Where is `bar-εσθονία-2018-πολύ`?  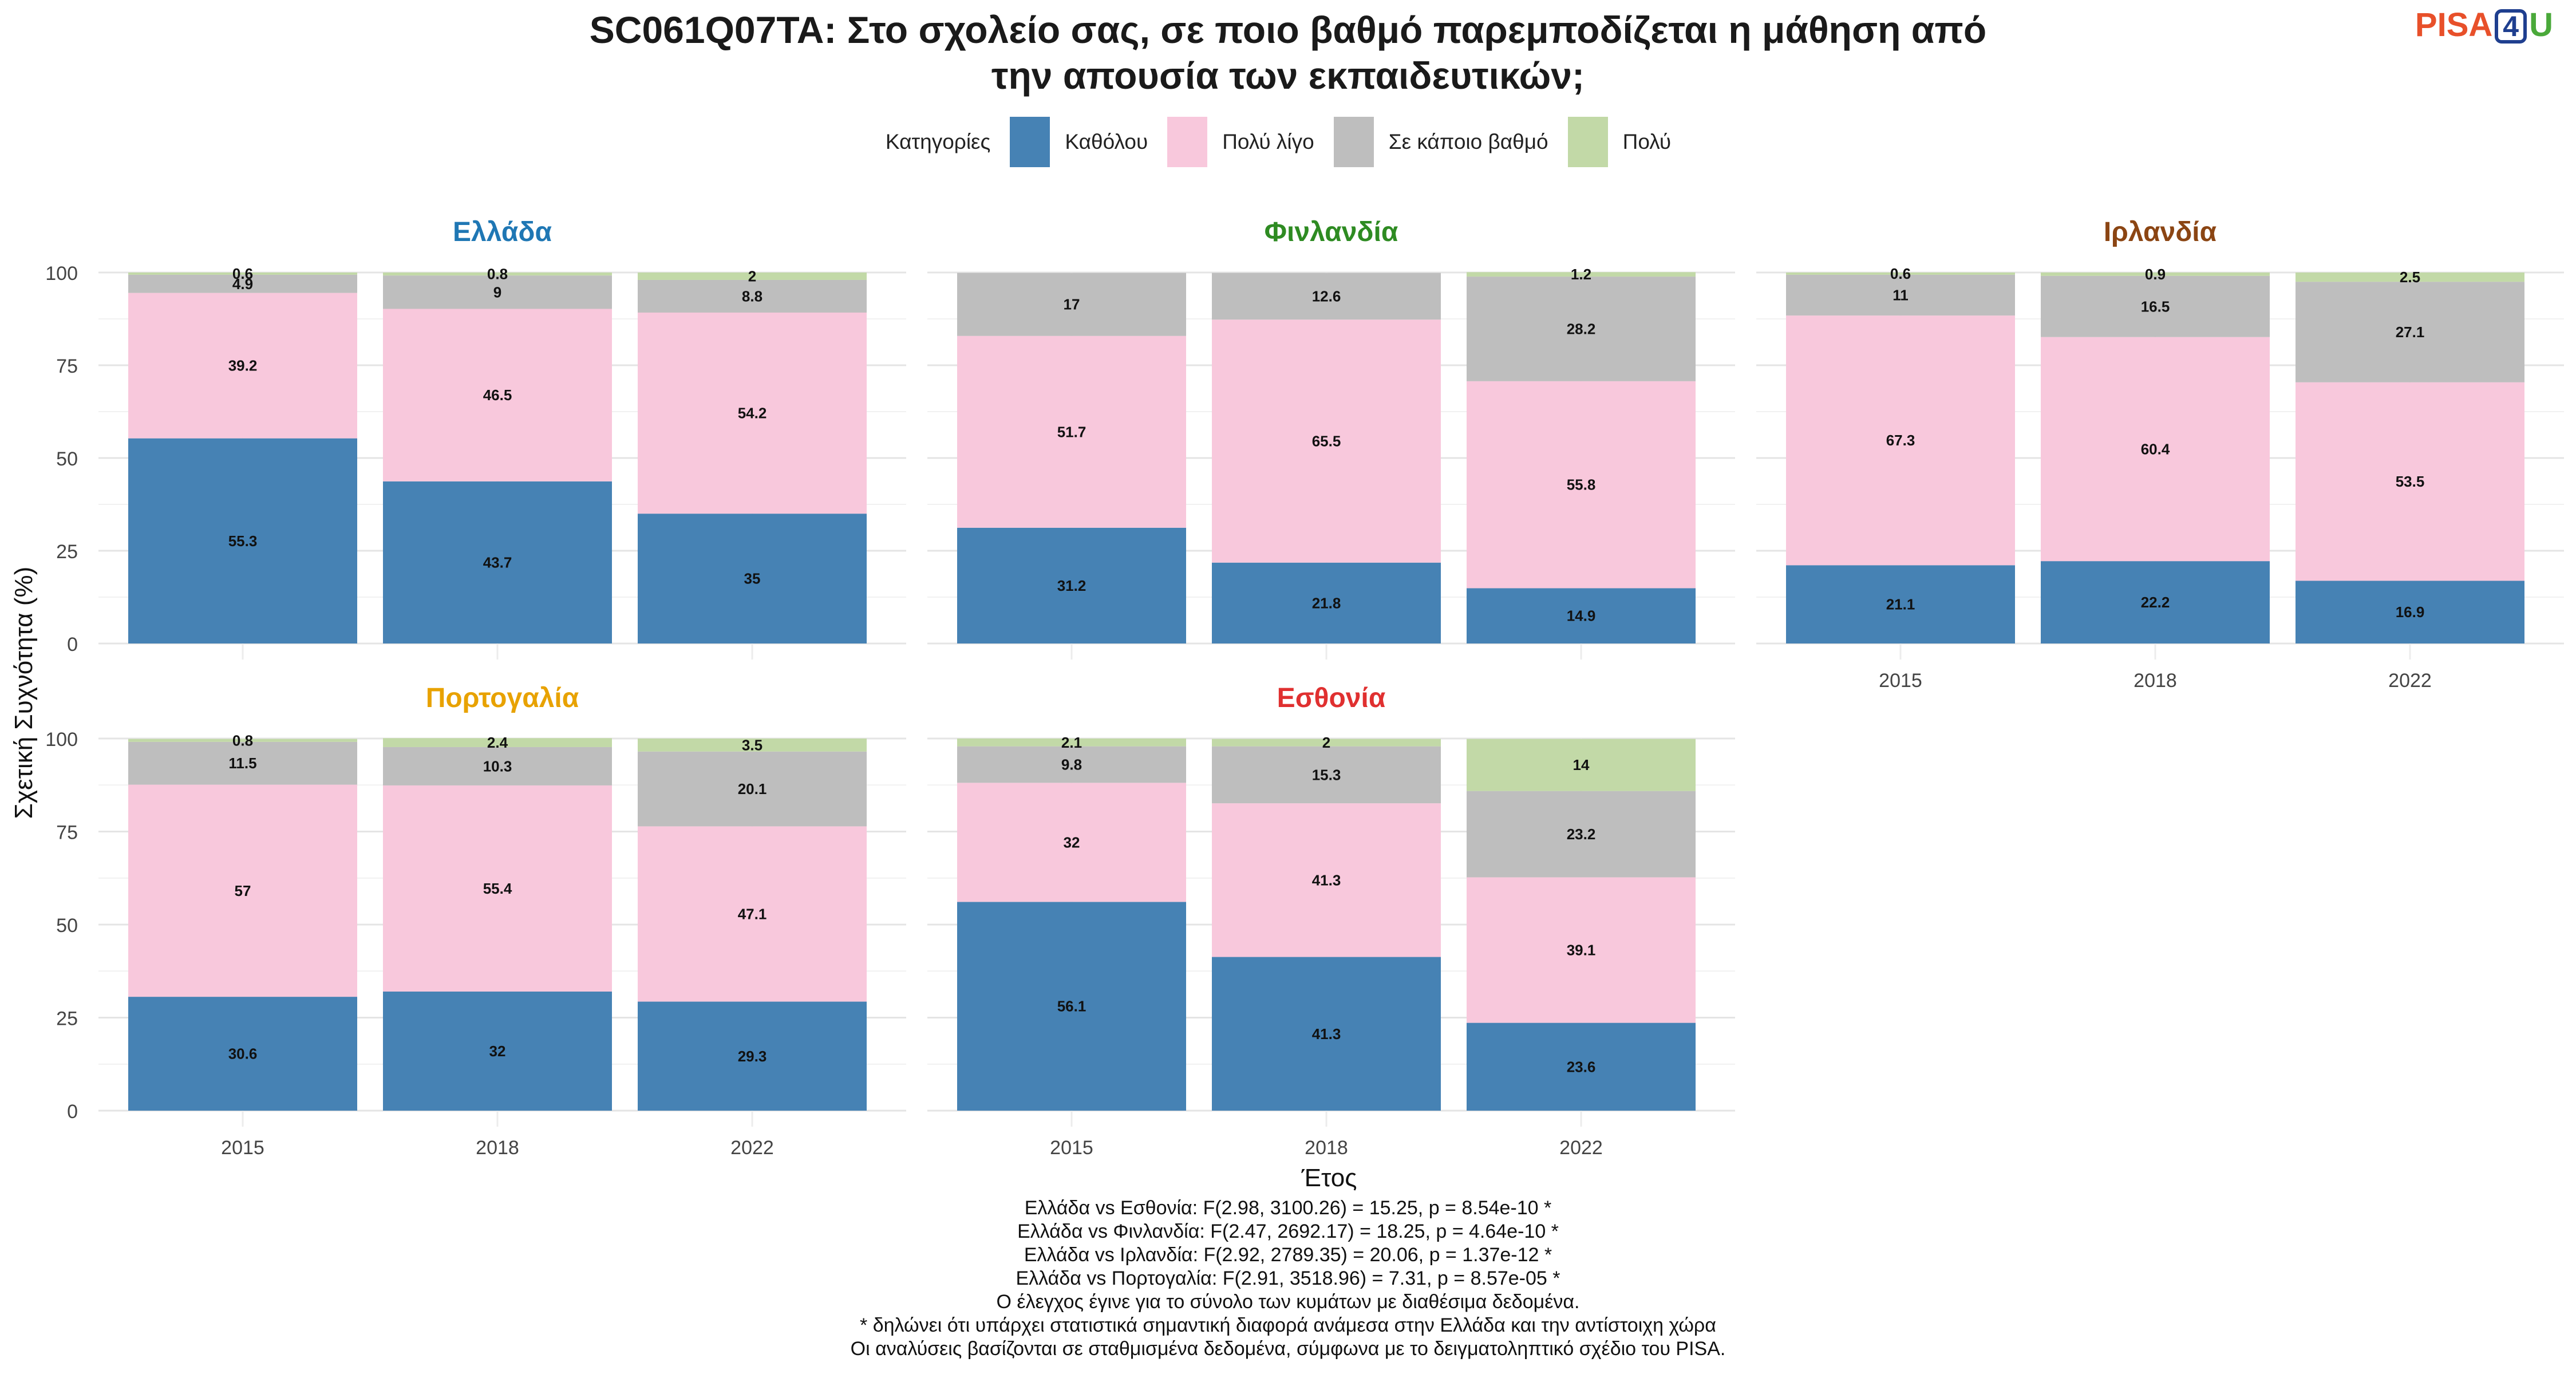
bar-εσθονία-2018-πολύ is located at coordinates (1326, 743).